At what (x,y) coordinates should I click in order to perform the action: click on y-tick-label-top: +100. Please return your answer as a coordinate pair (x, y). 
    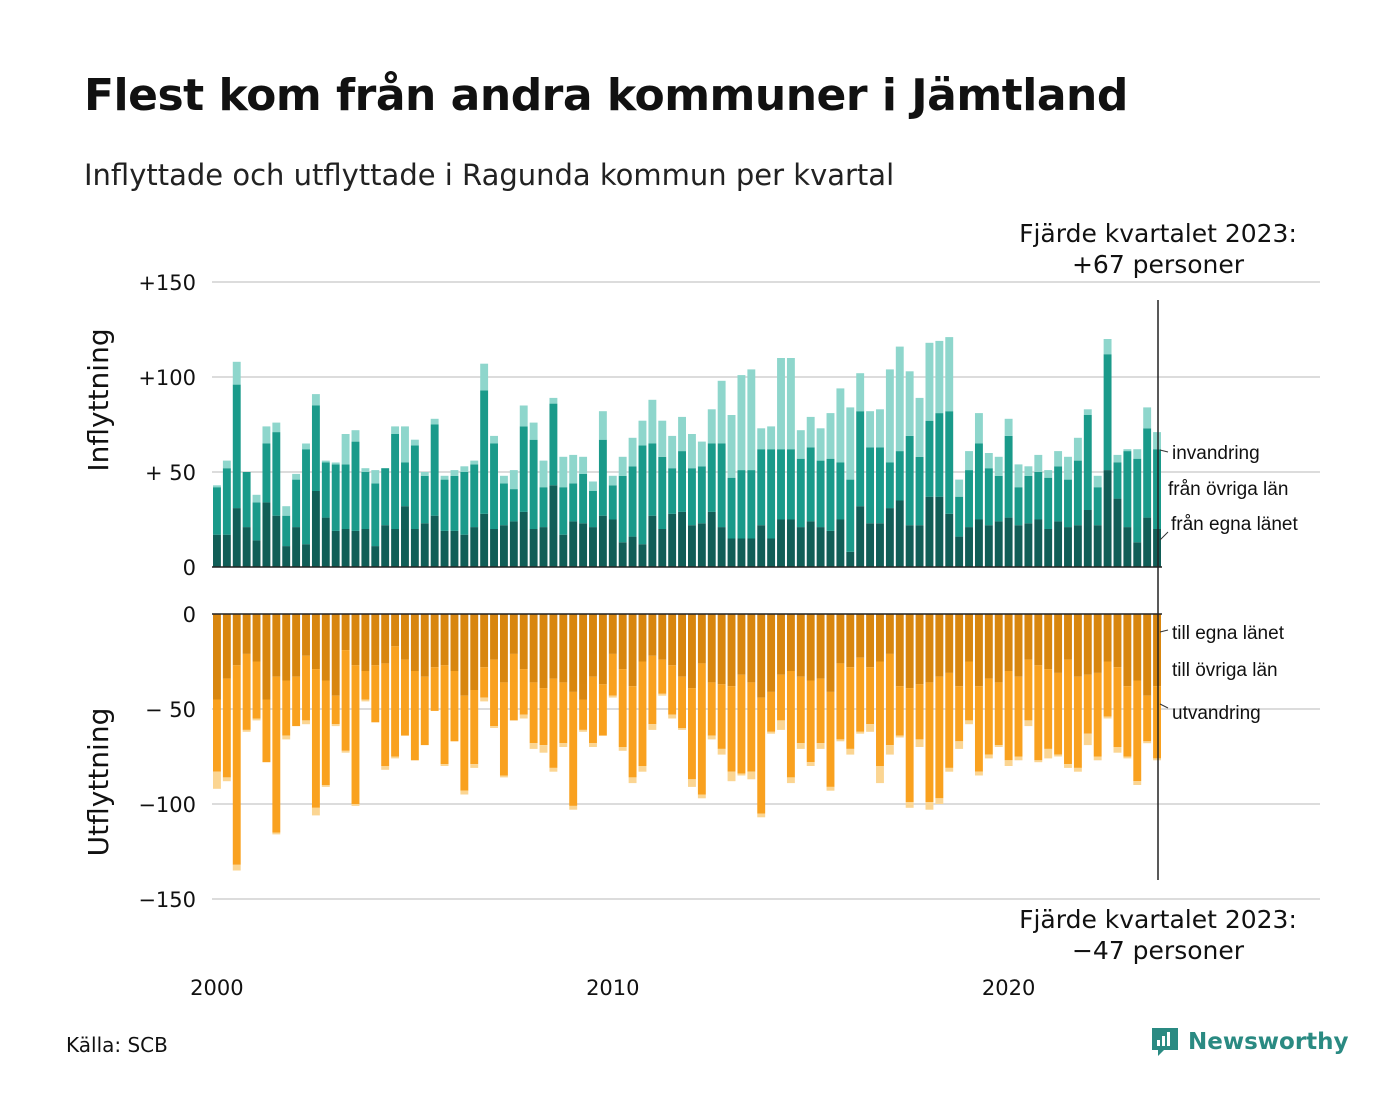
    Looking at the image, I should click on (167, 378).